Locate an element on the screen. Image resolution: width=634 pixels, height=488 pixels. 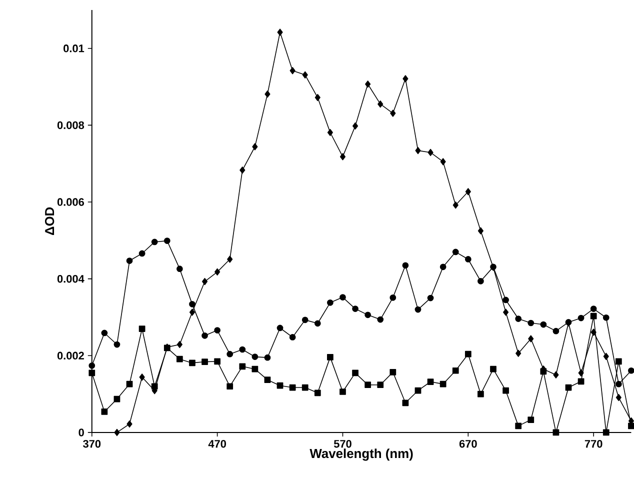
y-tick-label: 0.01 is located at coordinates (74, 48).